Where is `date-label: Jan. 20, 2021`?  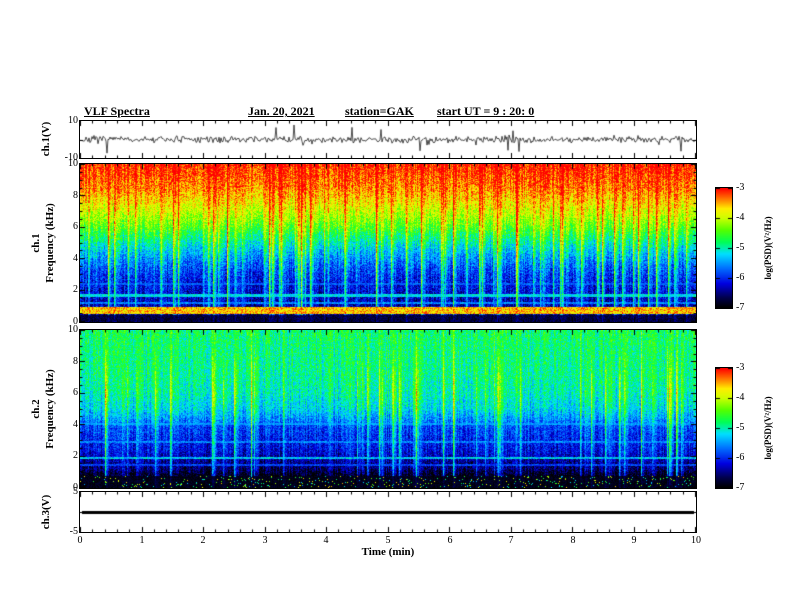 date-label: Jan. 20, 2021 is located at coordinates (281, 111).